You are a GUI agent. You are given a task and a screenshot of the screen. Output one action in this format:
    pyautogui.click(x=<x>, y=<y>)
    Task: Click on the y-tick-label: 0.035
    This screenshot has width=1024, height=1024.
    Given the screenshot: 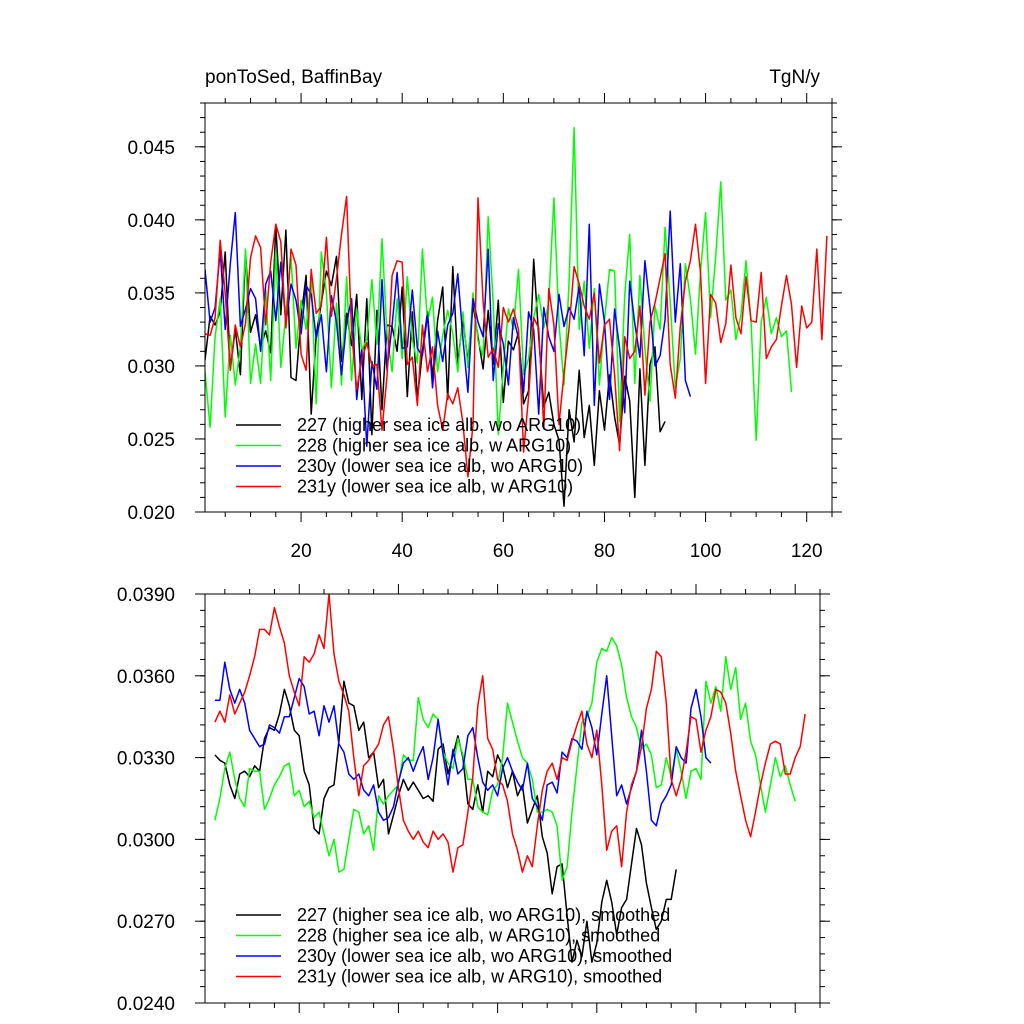 What is the action you would take?
    pyautogui.click(x=151, y=294)
    